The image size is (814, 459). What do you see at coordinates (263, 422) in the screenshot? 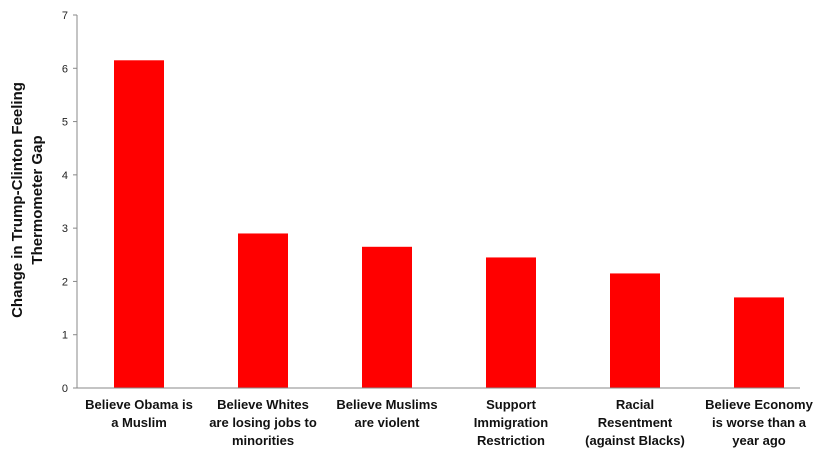
I see `x-category-label: are losing jobs to` at bounding box center [263, 422].